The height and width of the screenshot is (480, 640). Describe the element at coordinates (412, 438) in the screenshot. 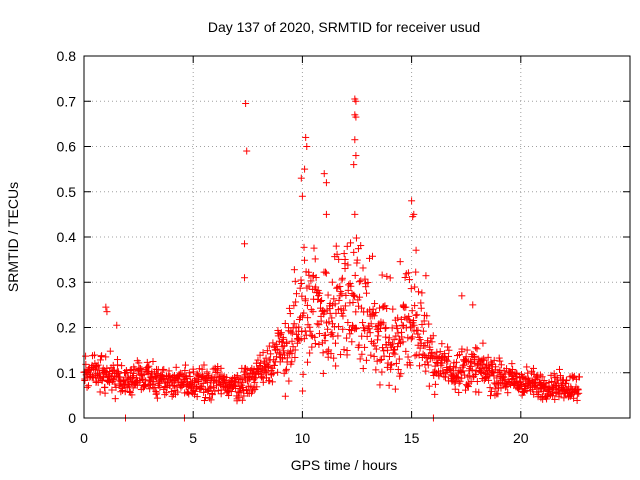

I see `x-tick-label: 15` at that location.